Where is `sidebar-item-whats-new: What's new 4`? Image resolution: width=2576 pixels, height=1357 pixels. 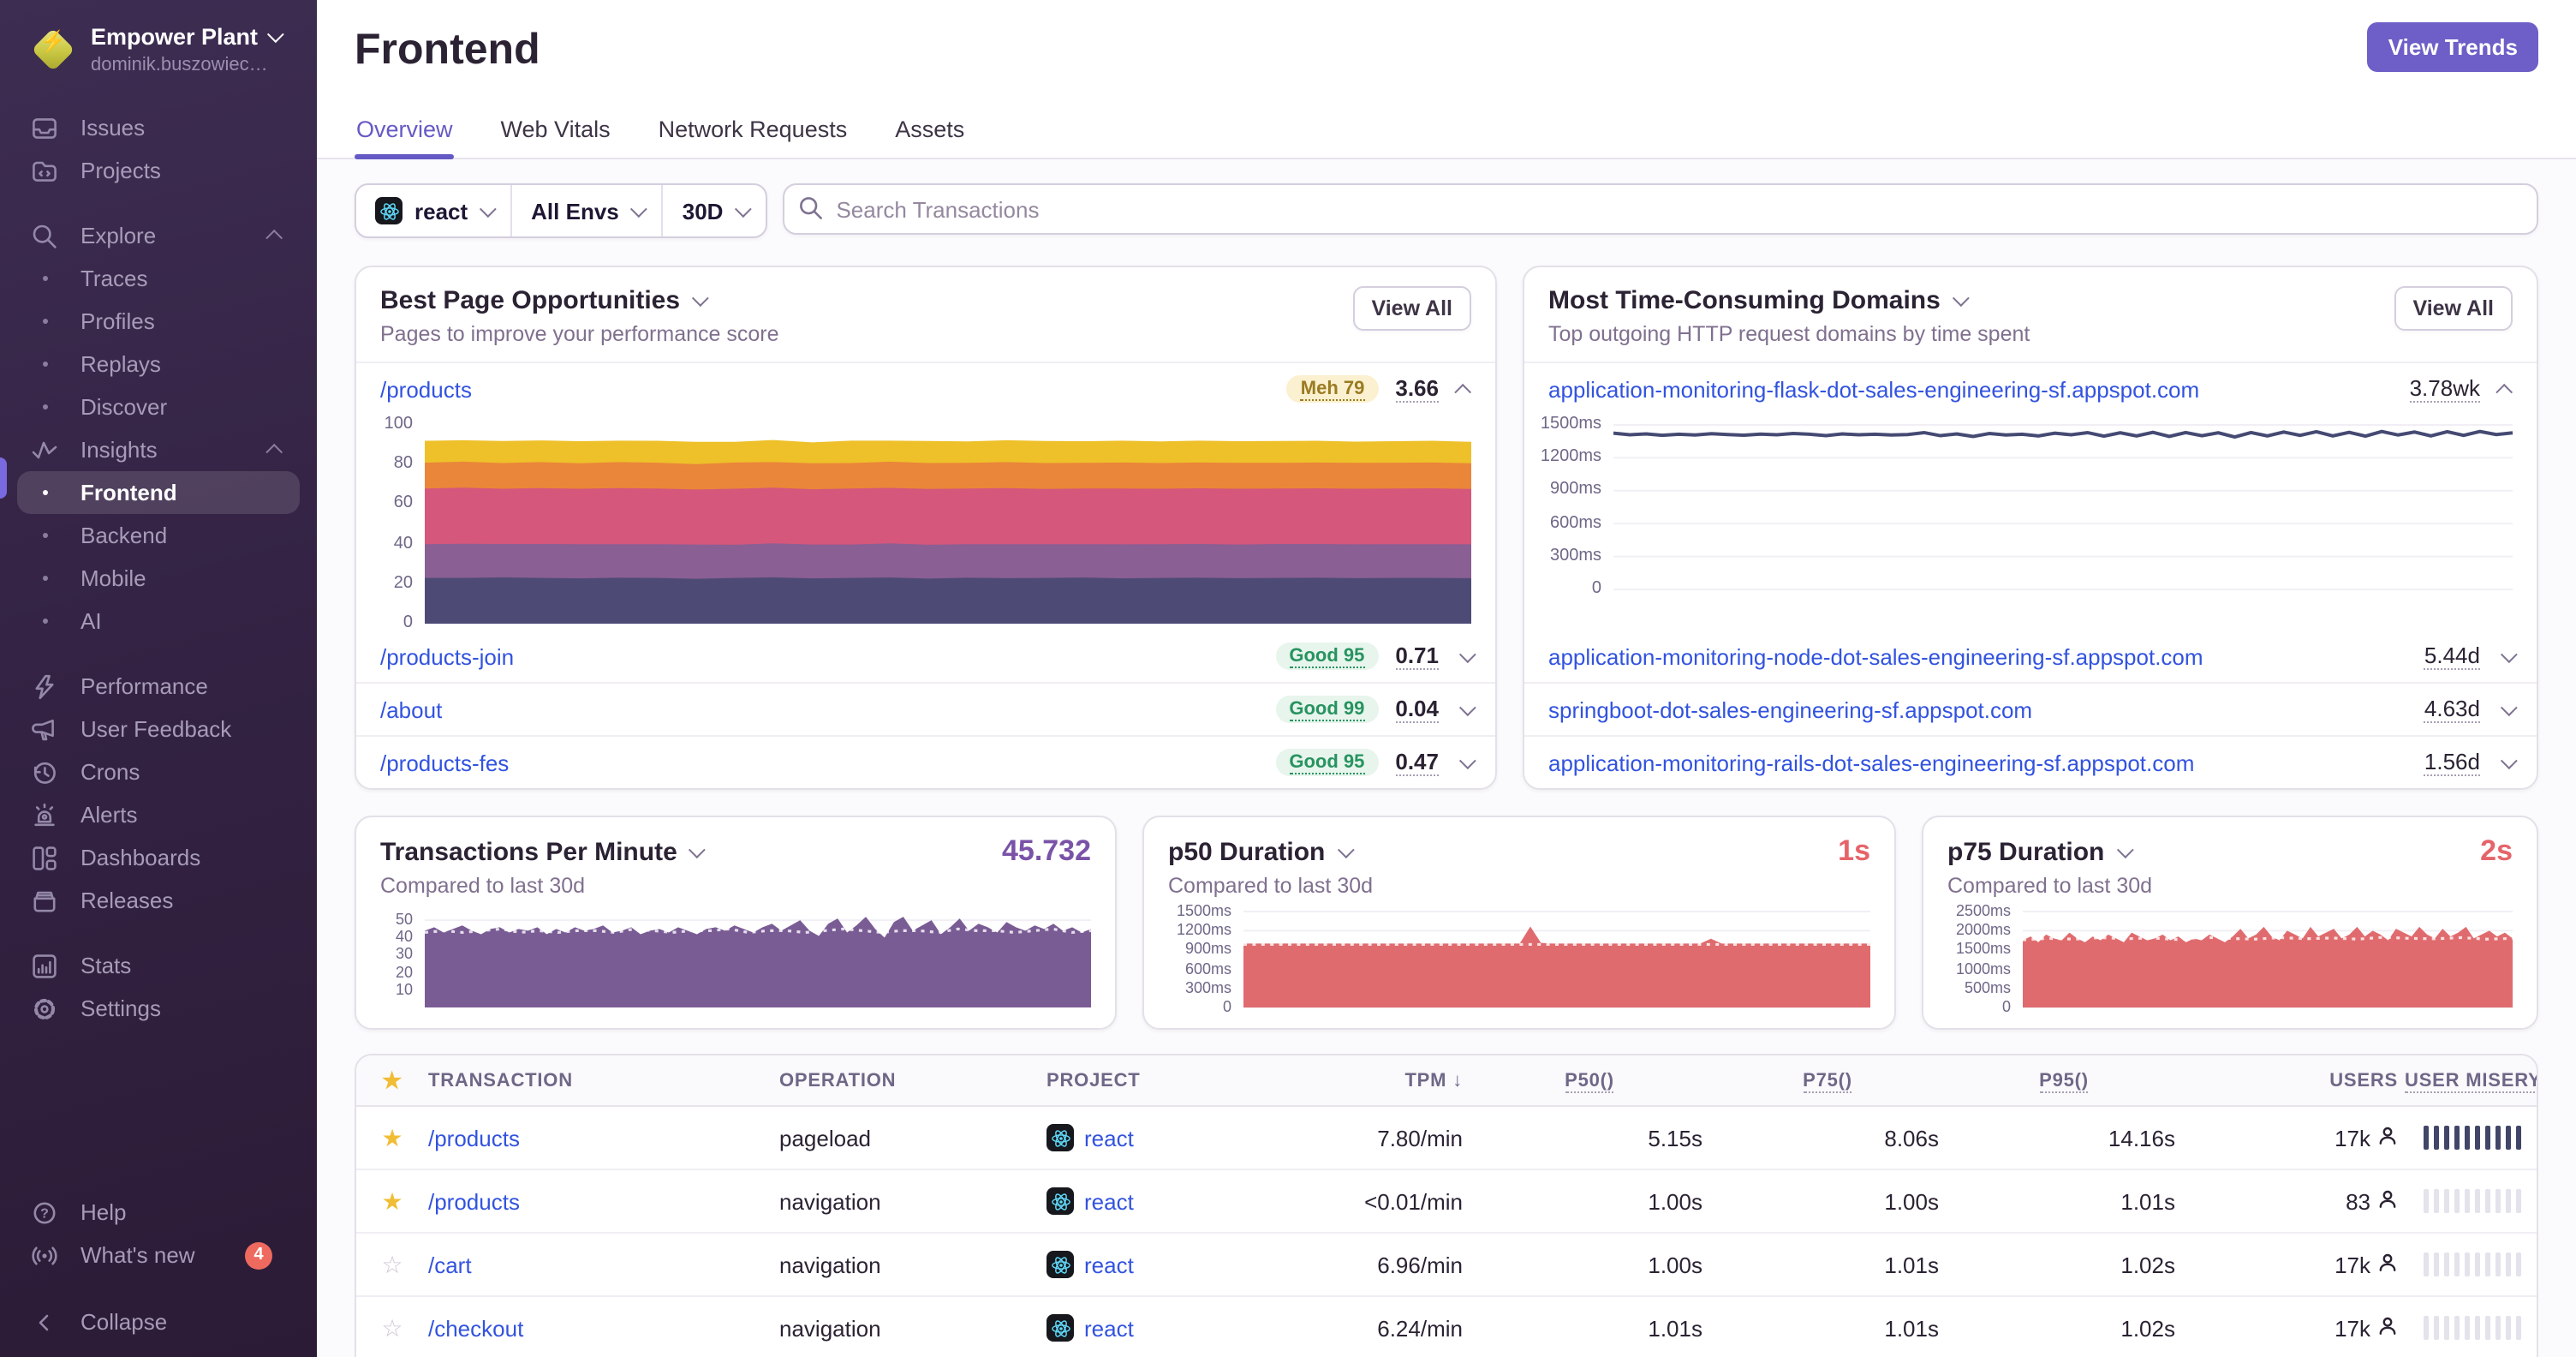
sidebar-item-whats-new: What's new 4 is located at coordinates (159, 1255).